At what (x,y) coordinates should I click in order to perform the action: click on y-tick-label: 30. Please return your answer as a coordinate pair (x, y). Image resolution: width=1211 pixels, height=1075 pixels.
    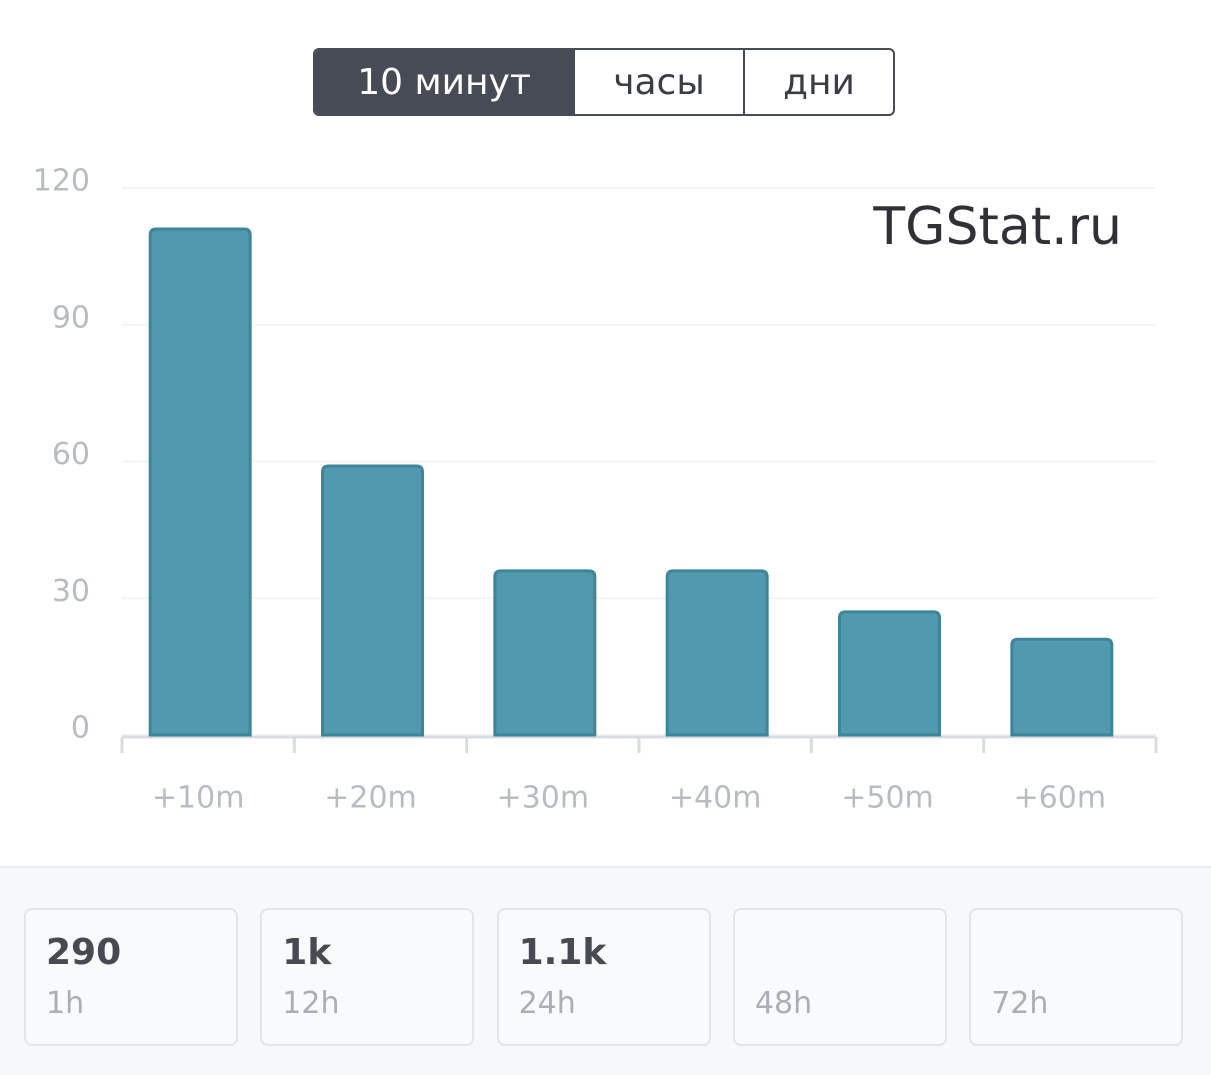
    Looking at the image, I should click on (71, 591).